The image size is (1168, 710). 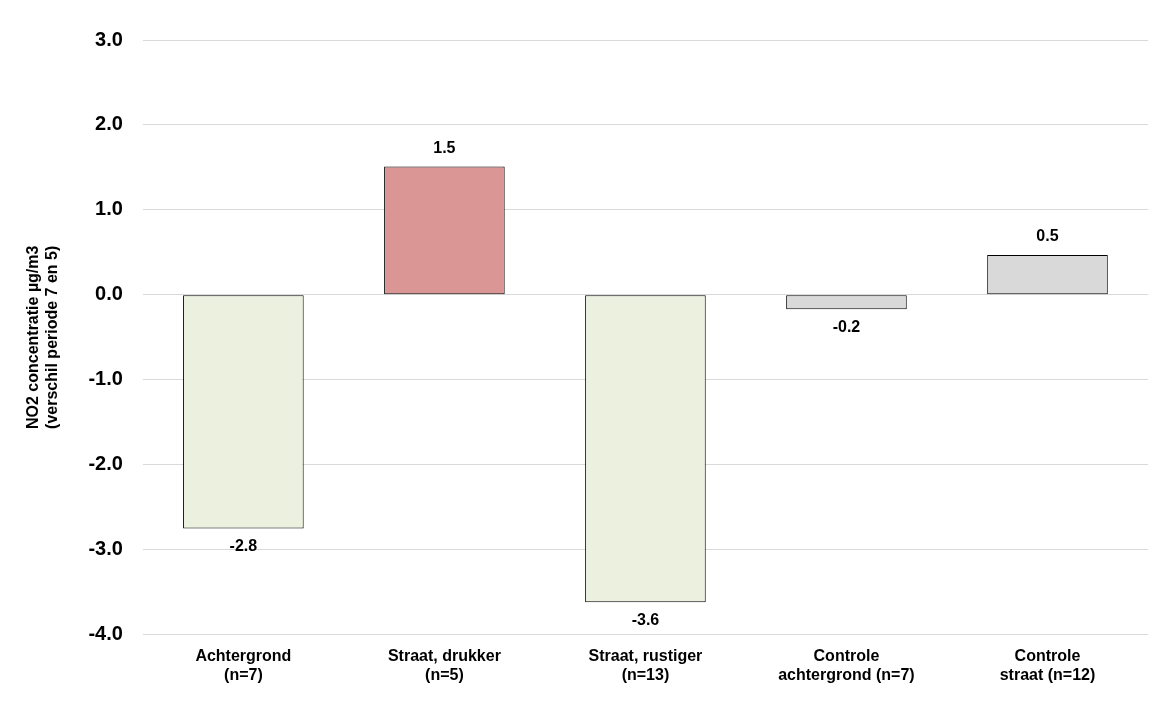 I want to click on data-label: -0.2, so click(x=846, y=326).